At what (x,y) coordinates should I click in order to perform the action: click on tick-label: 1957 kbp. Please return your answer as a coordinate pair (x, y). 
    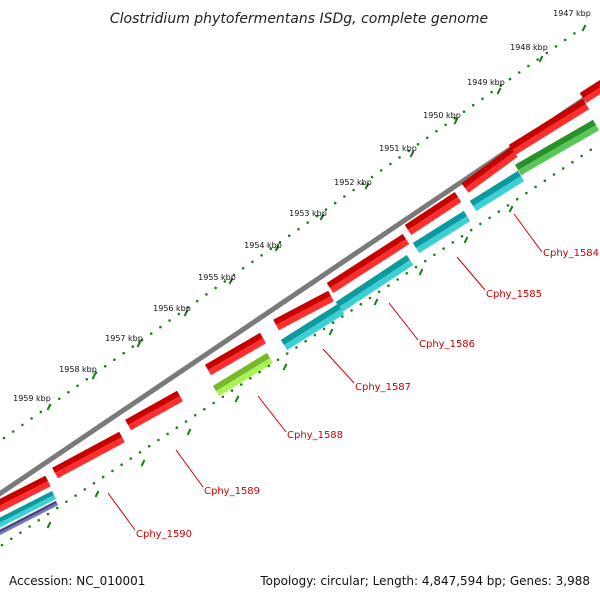
    Looking at the image, I should click on (124, 338).